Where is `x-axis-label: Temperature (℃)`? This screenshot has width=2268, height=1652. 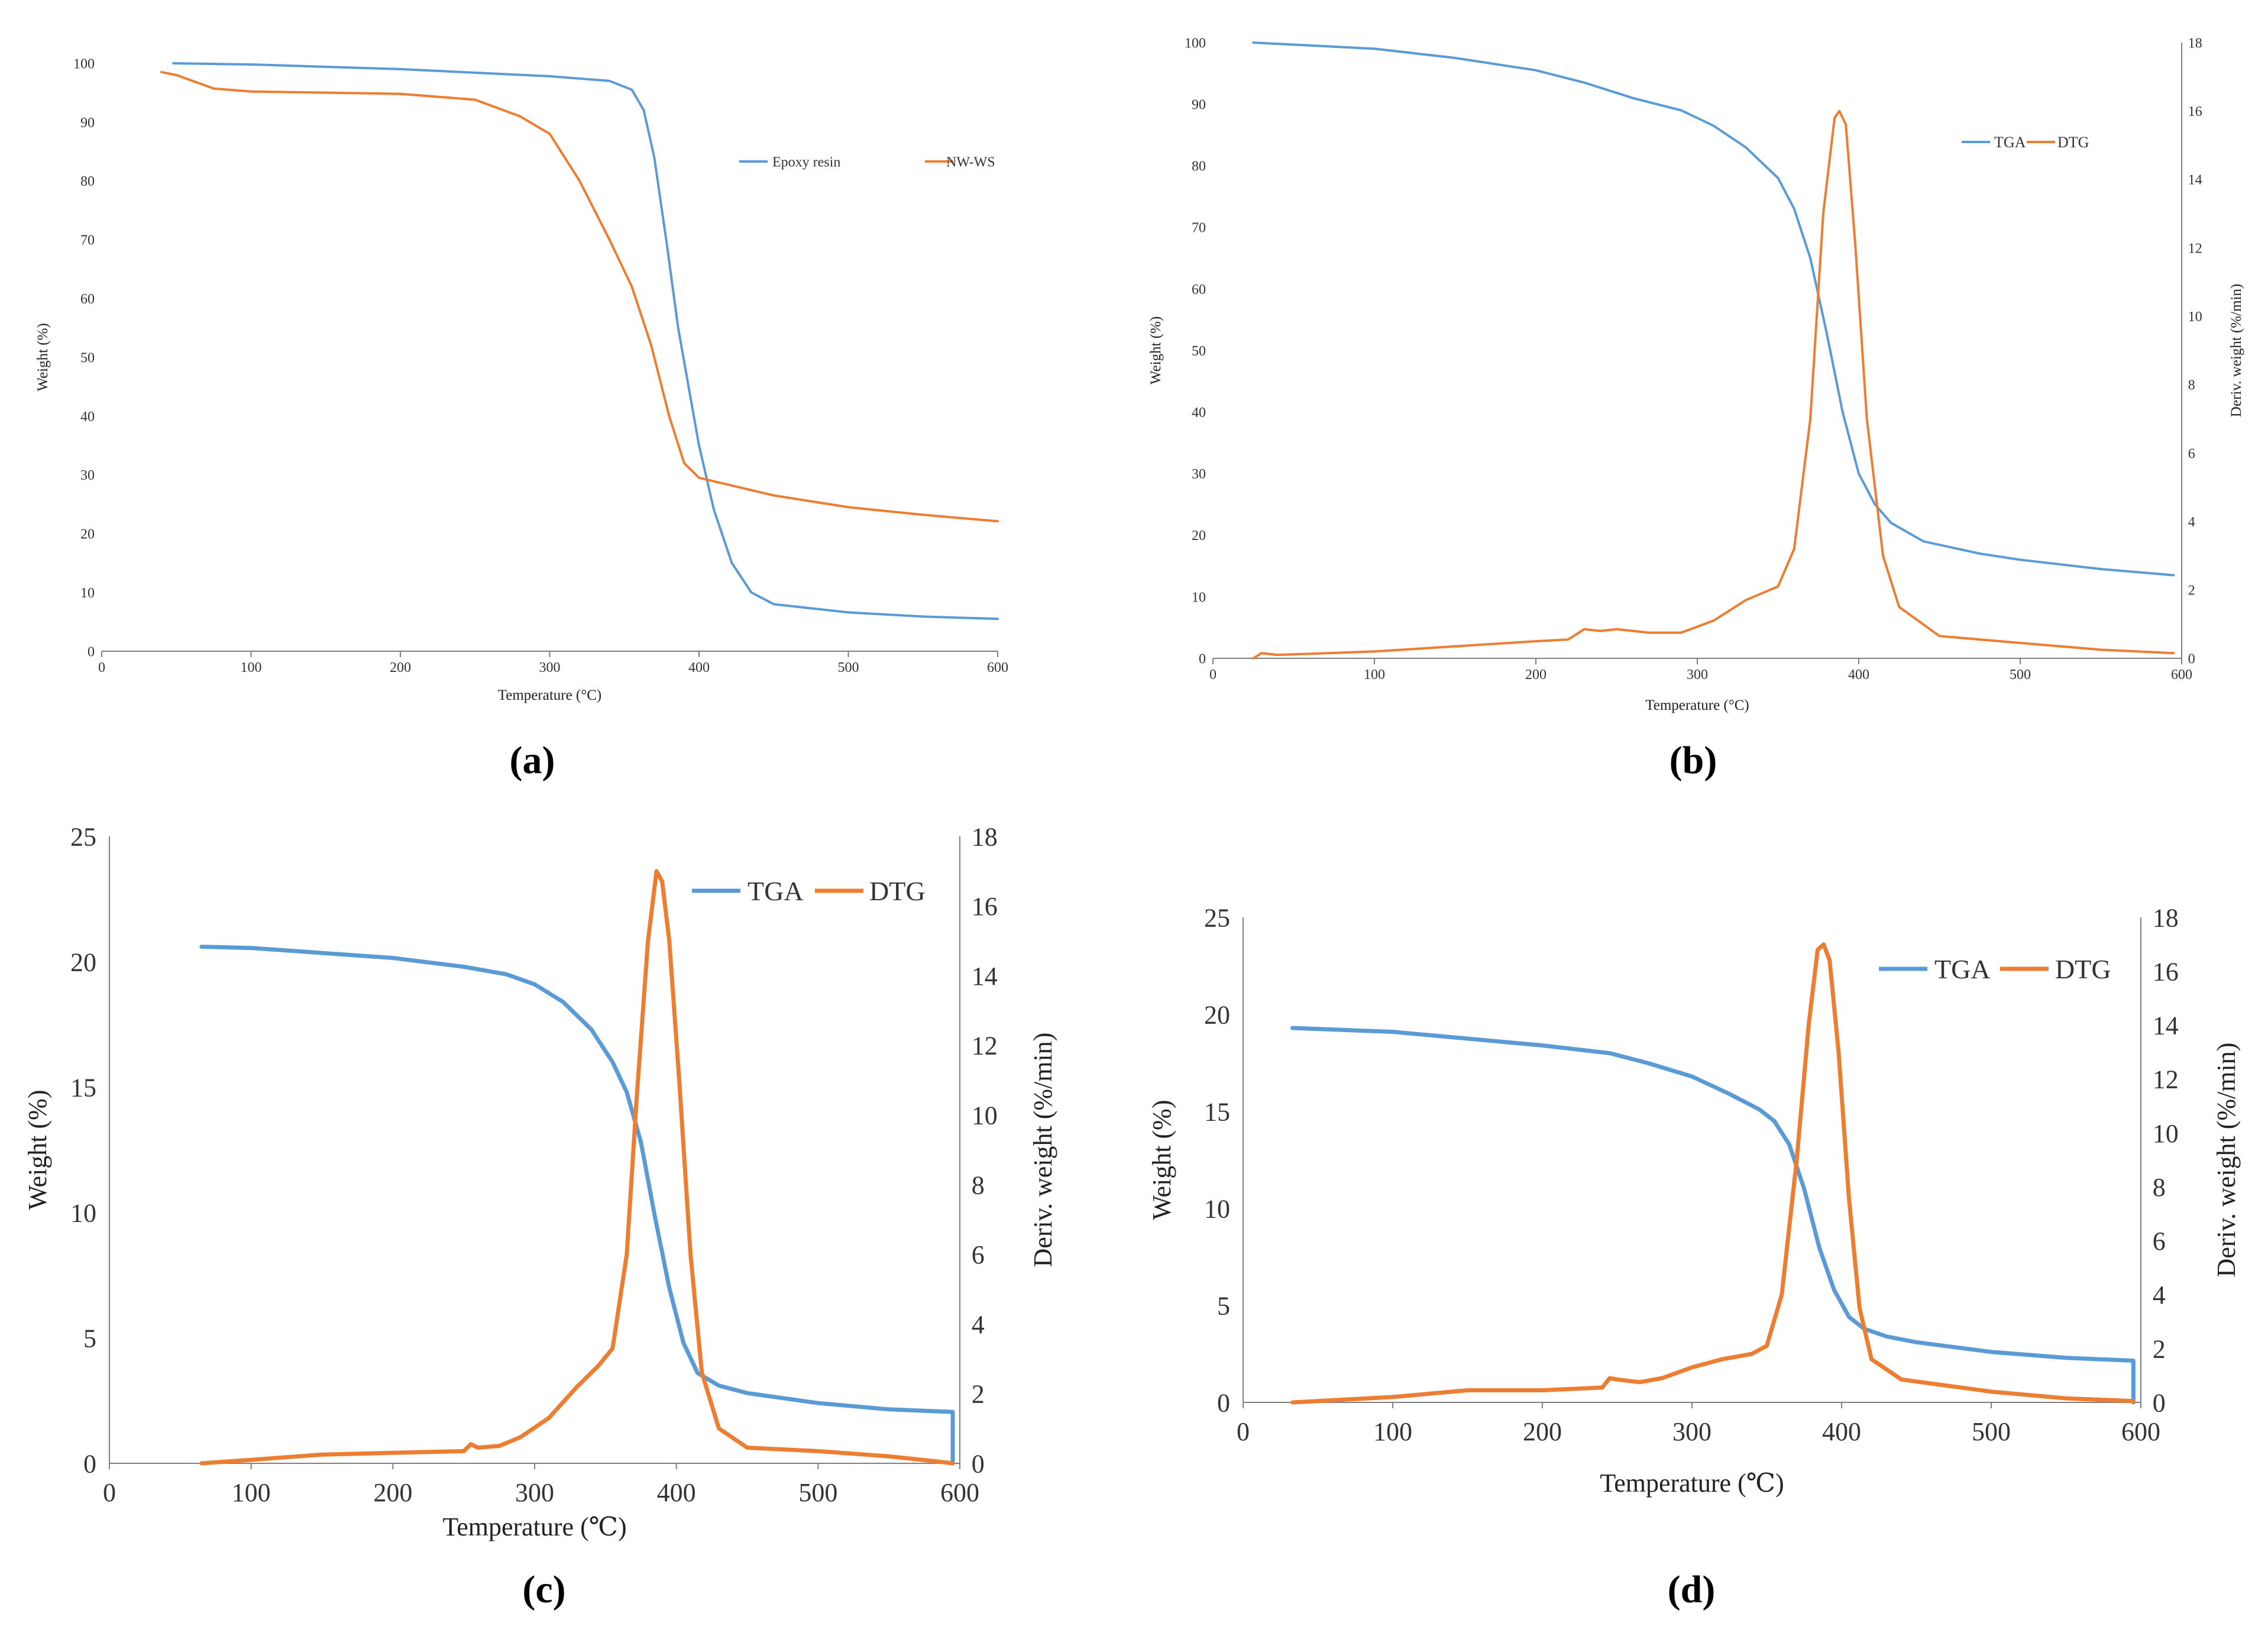
x-axis-label: Temperature (℃) is located at coordinates (534, 1526).